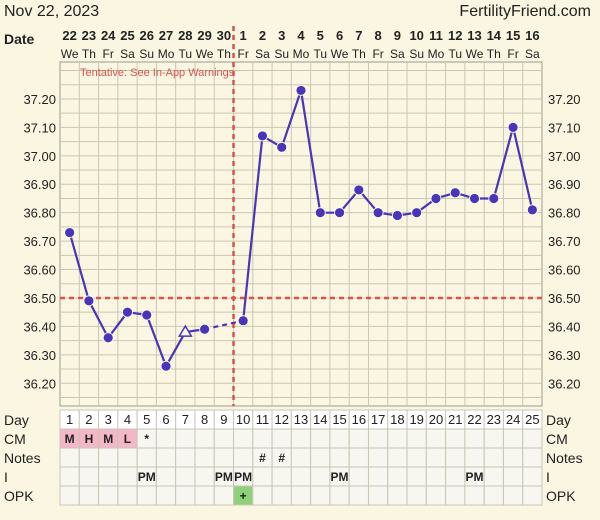 The width and height of the screenshot is (600, 520). What do you see at coordinates (564, 156) in the screenshot?
I see `y-tick-label-right: 37.00` at bounding box center [564, 156].